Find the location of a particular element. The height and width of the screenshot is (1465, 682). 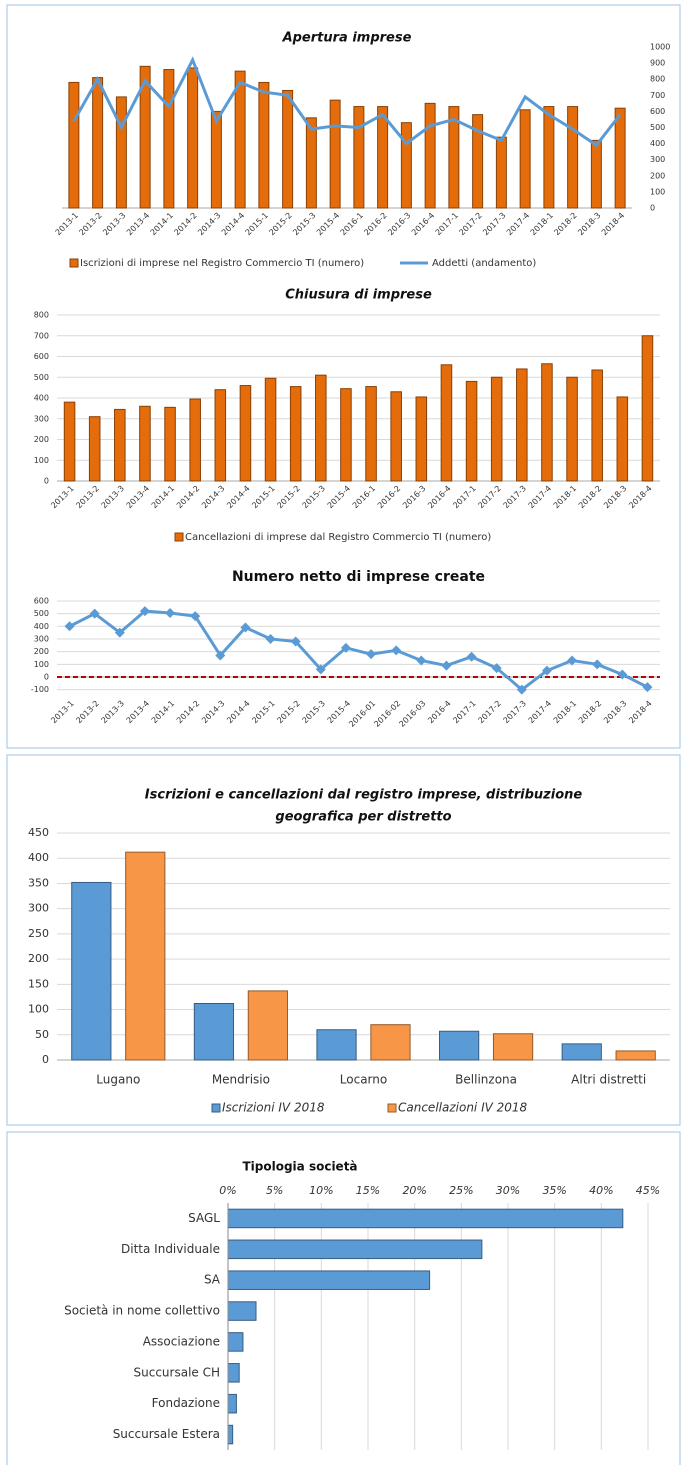

category-label: Associazione is located at coordinates (181, 1341).